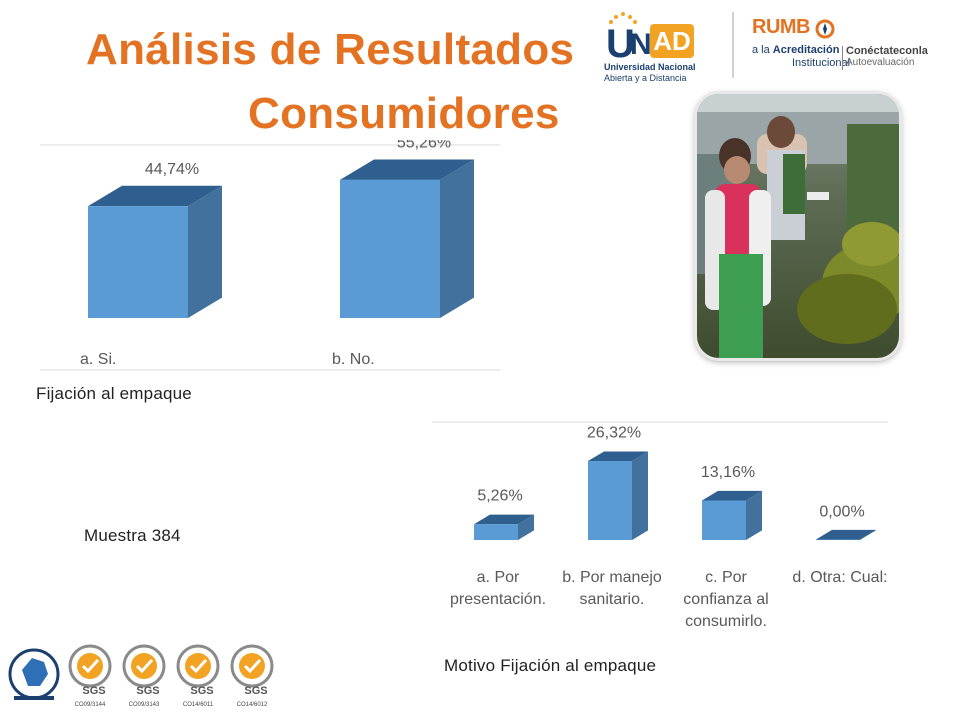 This screenshot has width=960, height=725. What do you see at coordinates (781, 27) in the screenshot?
I see `rumbo-title: RUMB` at bounding box center [781, 27].